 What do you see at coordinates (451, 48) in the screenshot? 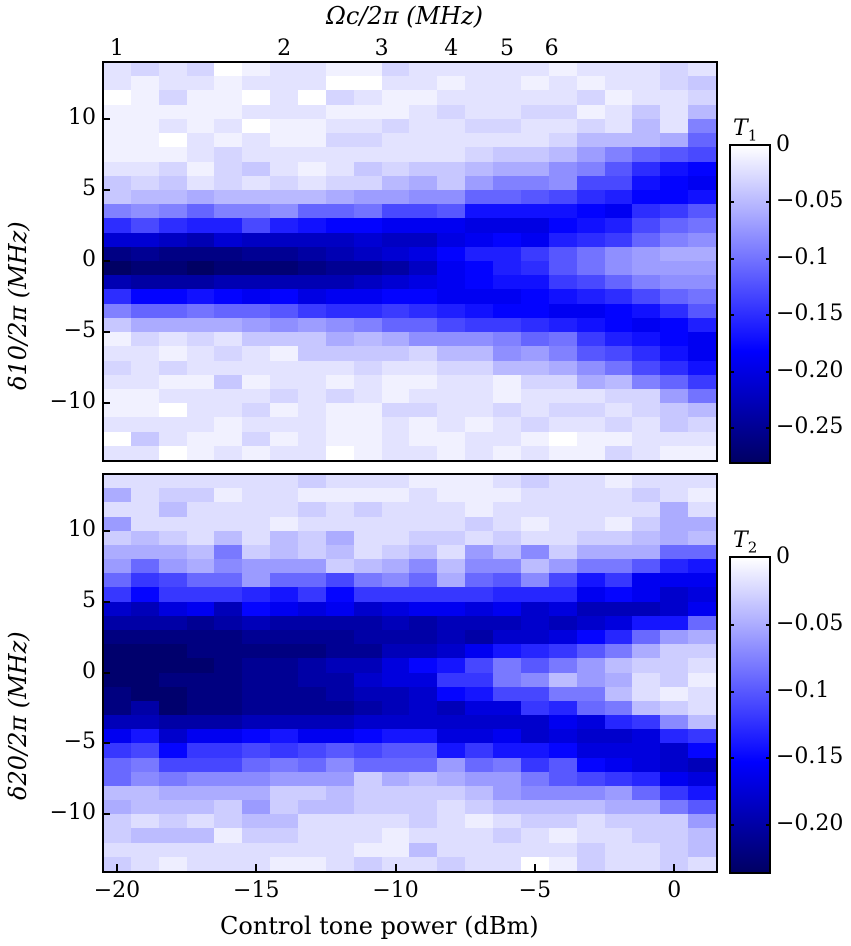
I see `top-axis-tick-label: 4` at bounding box center [451, 48].